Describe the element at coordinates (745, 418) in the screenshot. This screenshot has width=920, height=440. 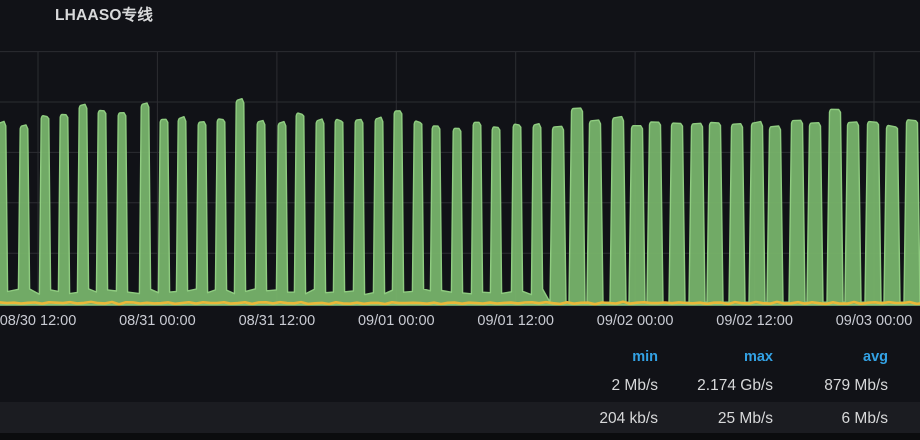
I see `outbound-max-value: 25 Mb/s` at that location.